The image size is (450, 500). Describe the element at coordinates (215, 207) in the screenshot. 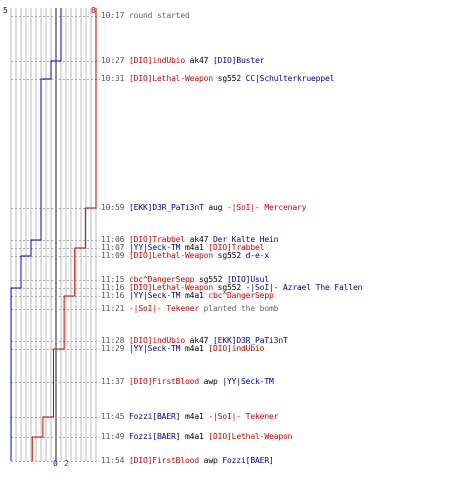

I see `weapon-name: aug` at that location.